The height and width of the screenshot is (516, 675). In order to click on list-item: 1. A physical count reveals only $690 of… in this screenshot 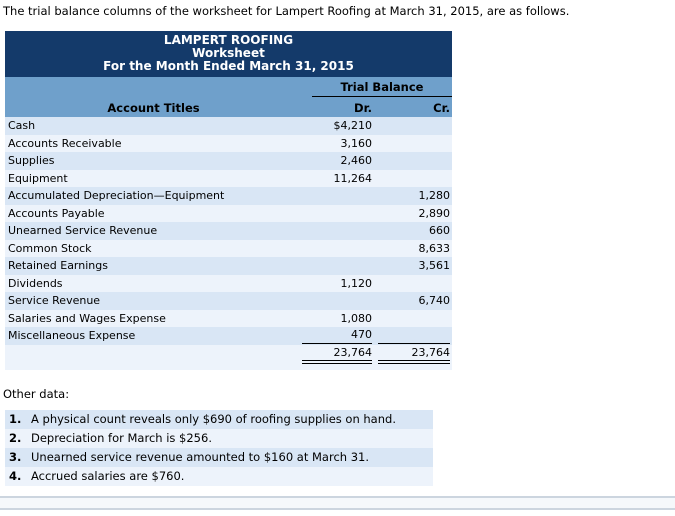, I will do `click(219, 419)`.